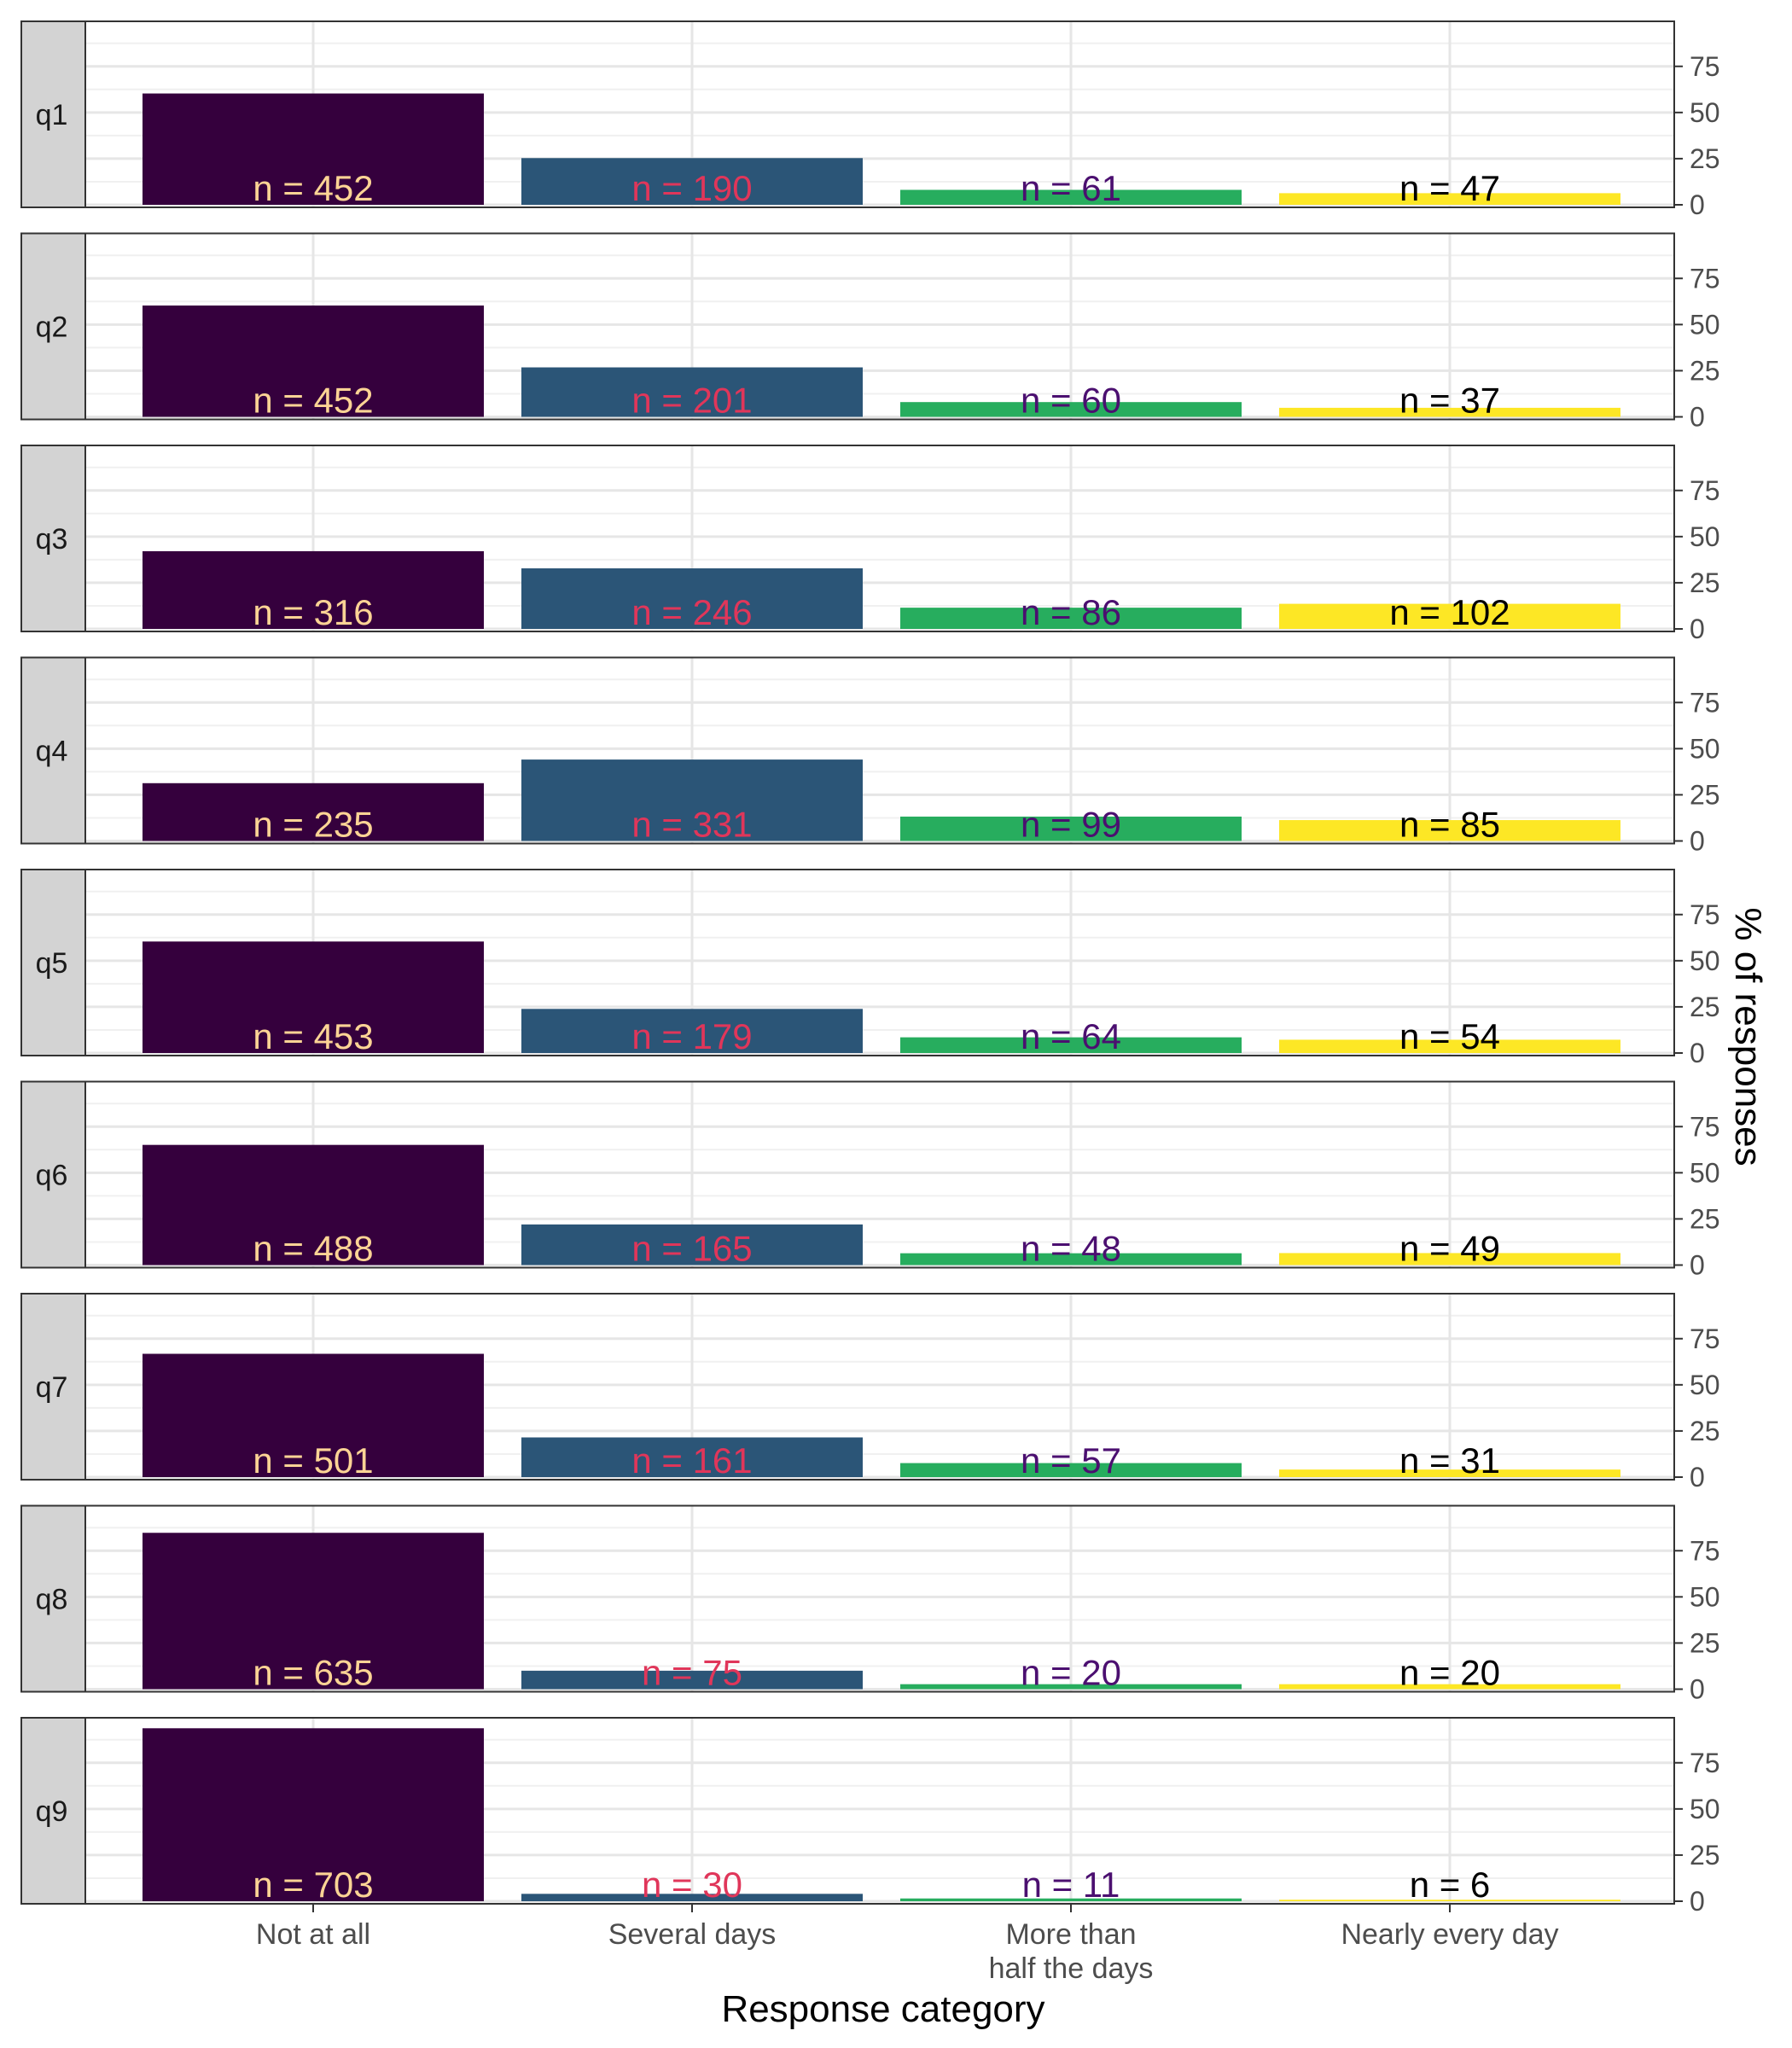 This screenshot has height=2048, width=1792. I want to click on y-axis-title: % of responses, so click(1748, 1036).